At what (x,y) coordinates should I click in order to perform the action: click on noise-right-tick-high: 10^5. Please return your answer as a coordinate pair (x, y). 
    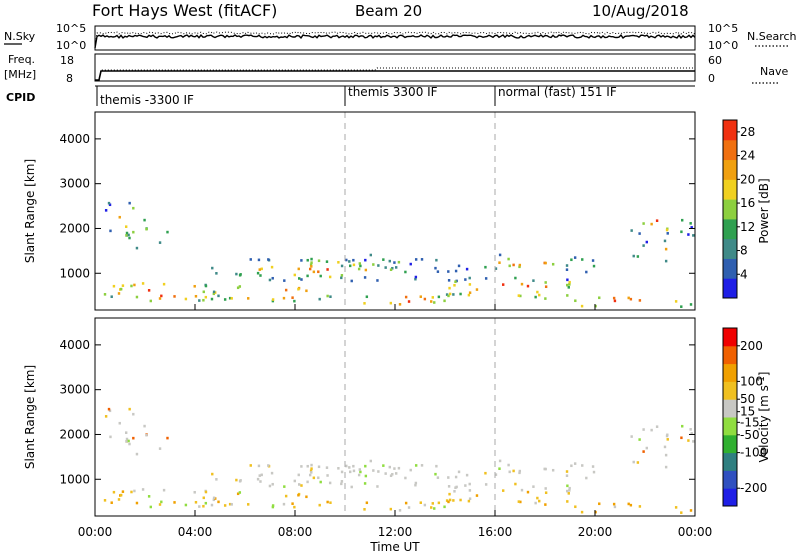
    Looking at the image, I should click on (723, 28).